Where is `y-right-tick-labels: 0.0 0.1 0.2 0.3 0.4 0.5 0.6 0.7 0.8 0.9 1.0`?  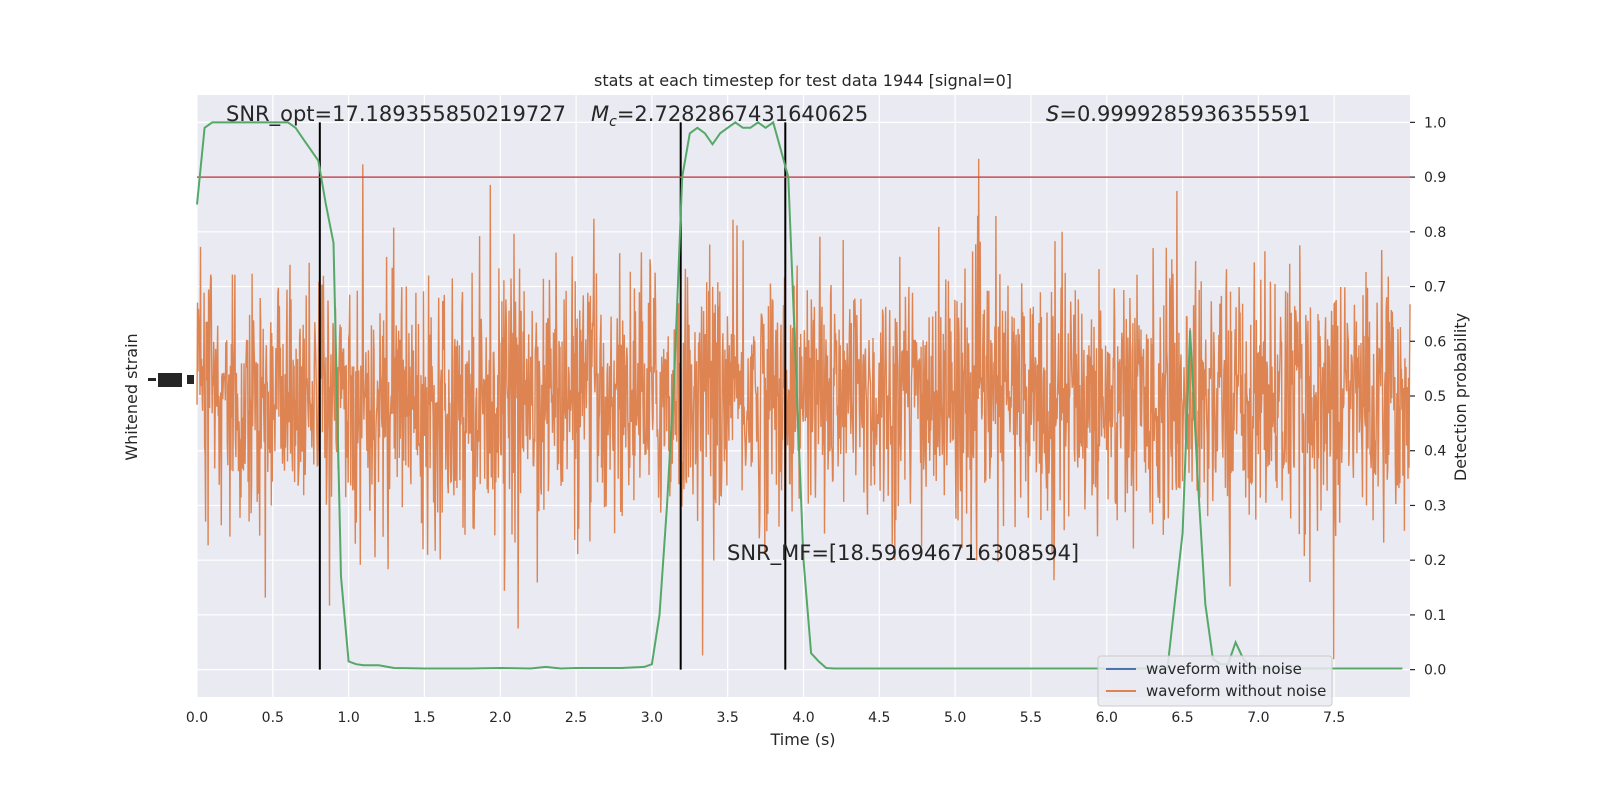 y-right-tick-labels: 0.0 0.1 0.2 0.3 0.4 0.5 0.6 0.7 0.8 0.9 1.0 is located at coordinates (1428, 397).